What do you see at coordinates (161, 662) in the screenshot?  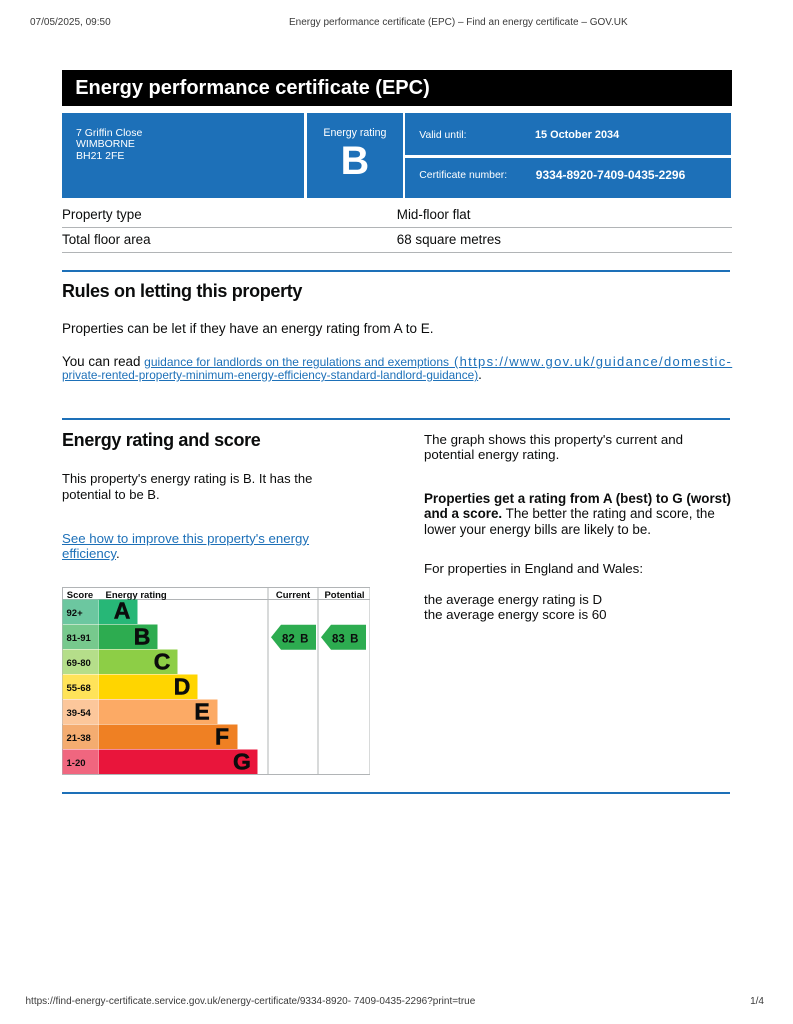 I see `svg-text: C` at bounding box center [161, 662].